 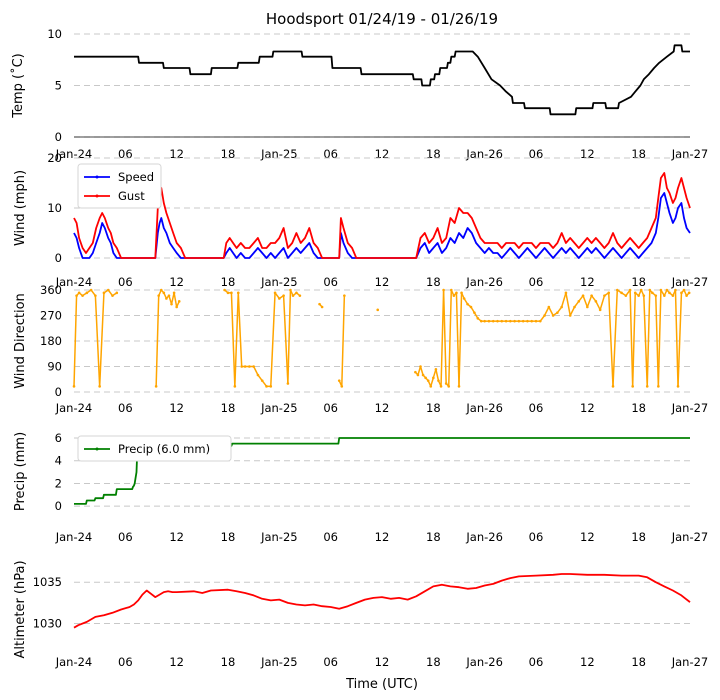 What do you see at coordinates (18, 86) in the screenshot?
I see `y-axis-label: Temp (˚C)` at bounding box center [18, 86].